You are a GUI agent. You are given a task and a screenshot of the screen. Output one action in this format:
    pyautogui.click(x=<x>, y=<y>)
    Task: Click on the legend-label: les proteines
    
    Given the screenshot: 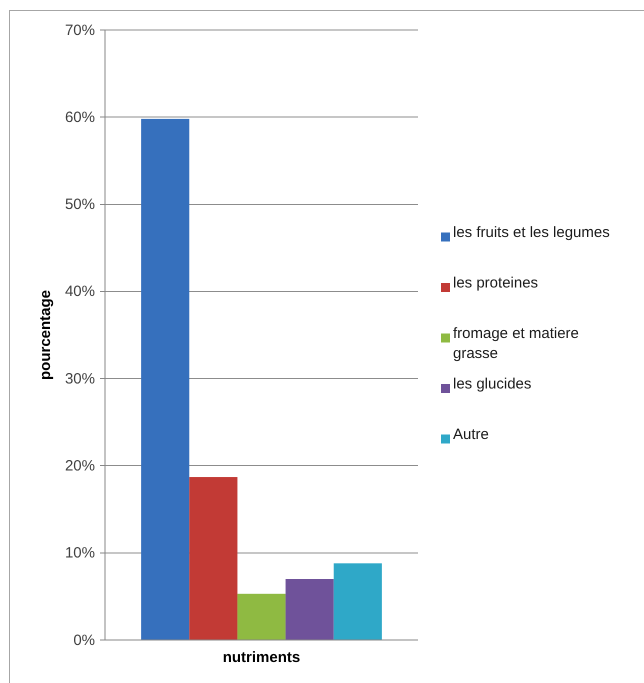 What is the action you would take?
    pyautogui.click(x=495, y=283)
    